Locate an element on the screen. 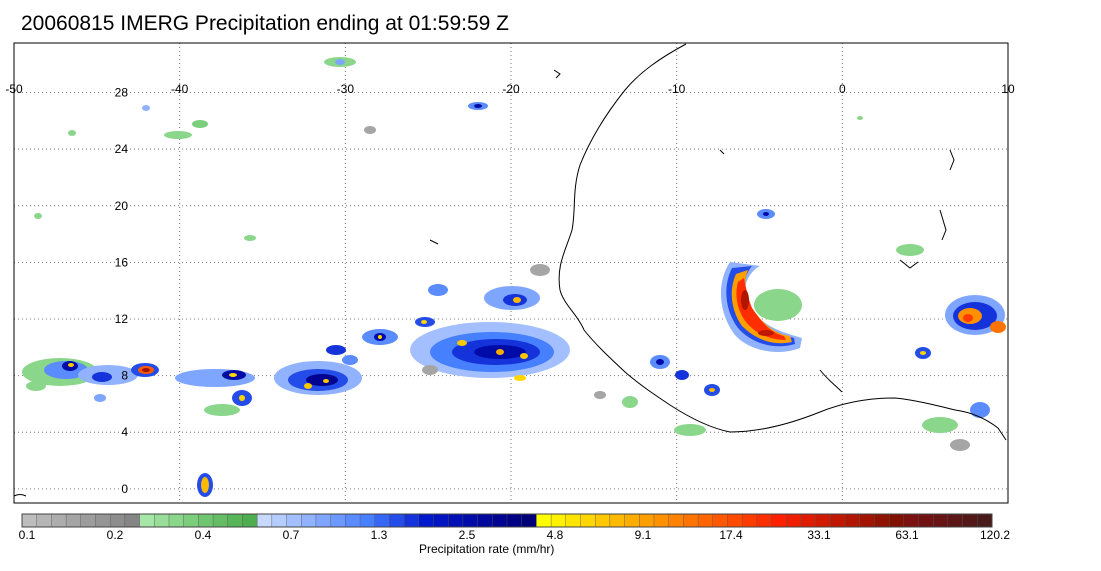 Image resolution: width=1101 pixels, height=571 pixels. colorbar-tick-label: 33.1 is located at coordinates (819, 535).